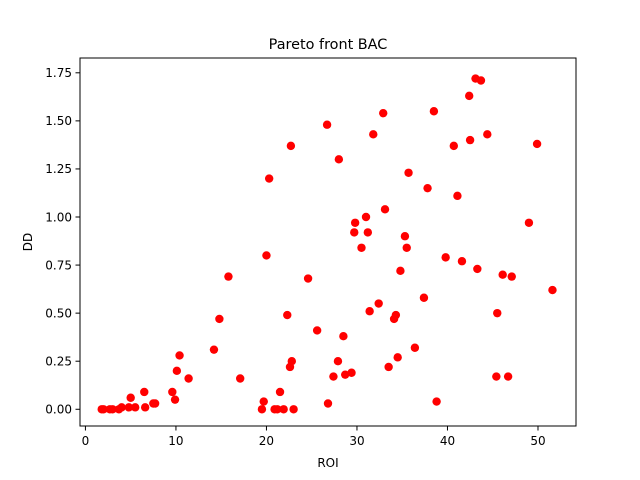 The image size is (640, 480). Describe the element at coordinates (58, 121) in the screenshot. I see `y-tick-label: 1.50` at that location.